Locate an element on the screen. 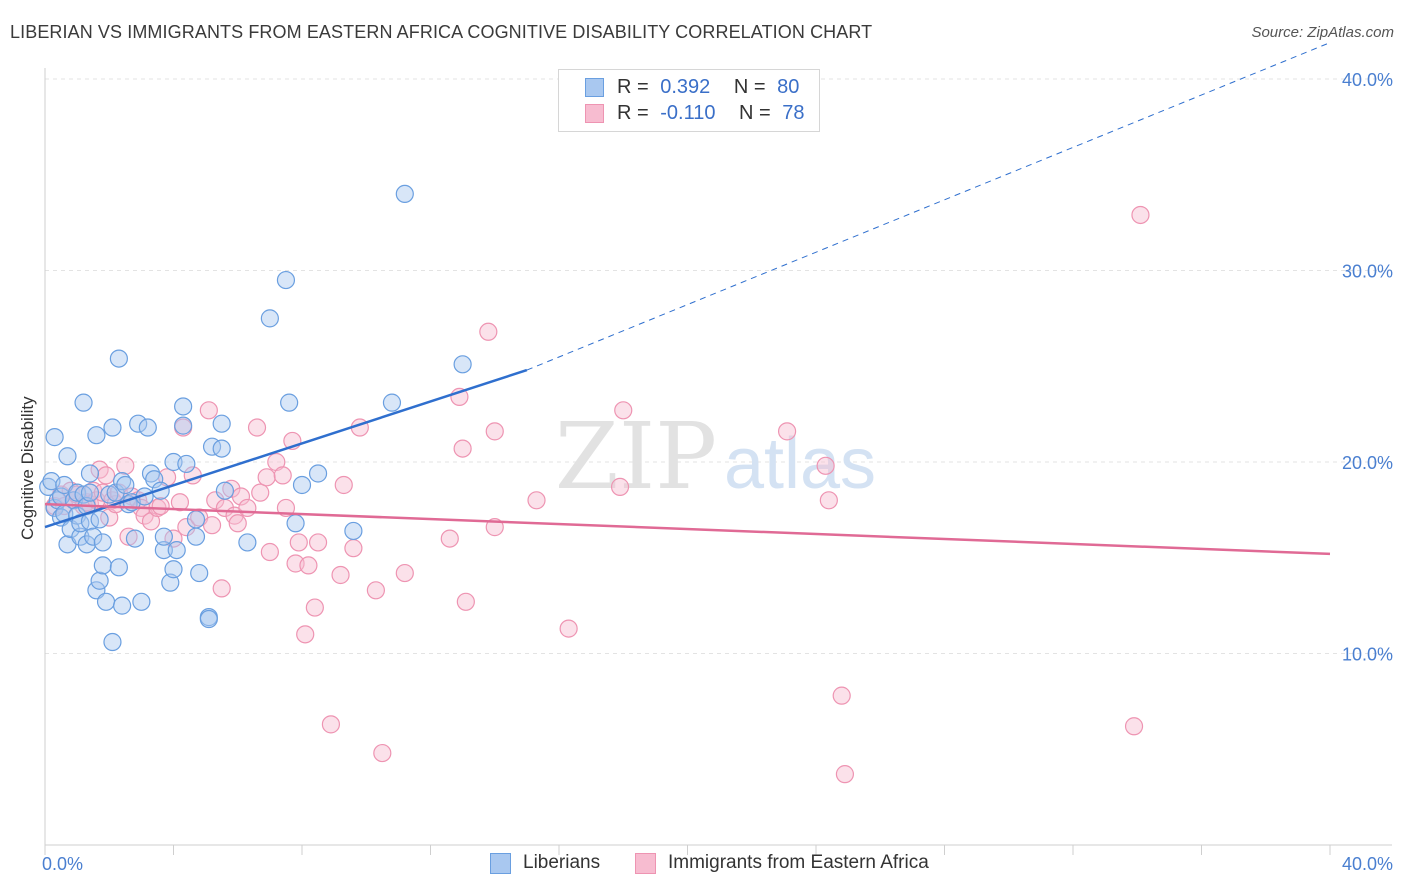 This screenshot has height=892, width=1406. y-tick-label: 30.0% is located at coordinates (1367, 272).